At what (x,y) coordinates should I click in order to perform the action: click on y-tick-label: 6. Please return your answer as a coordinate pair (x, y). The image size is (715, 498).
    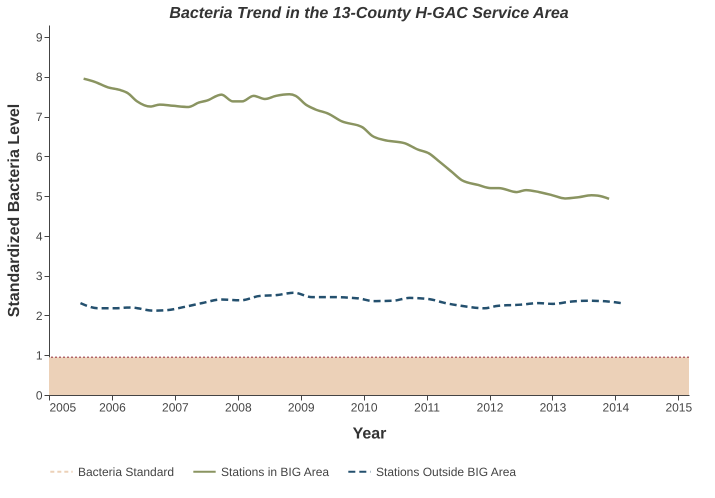
    Looking at the image, I should click on (39, 157).